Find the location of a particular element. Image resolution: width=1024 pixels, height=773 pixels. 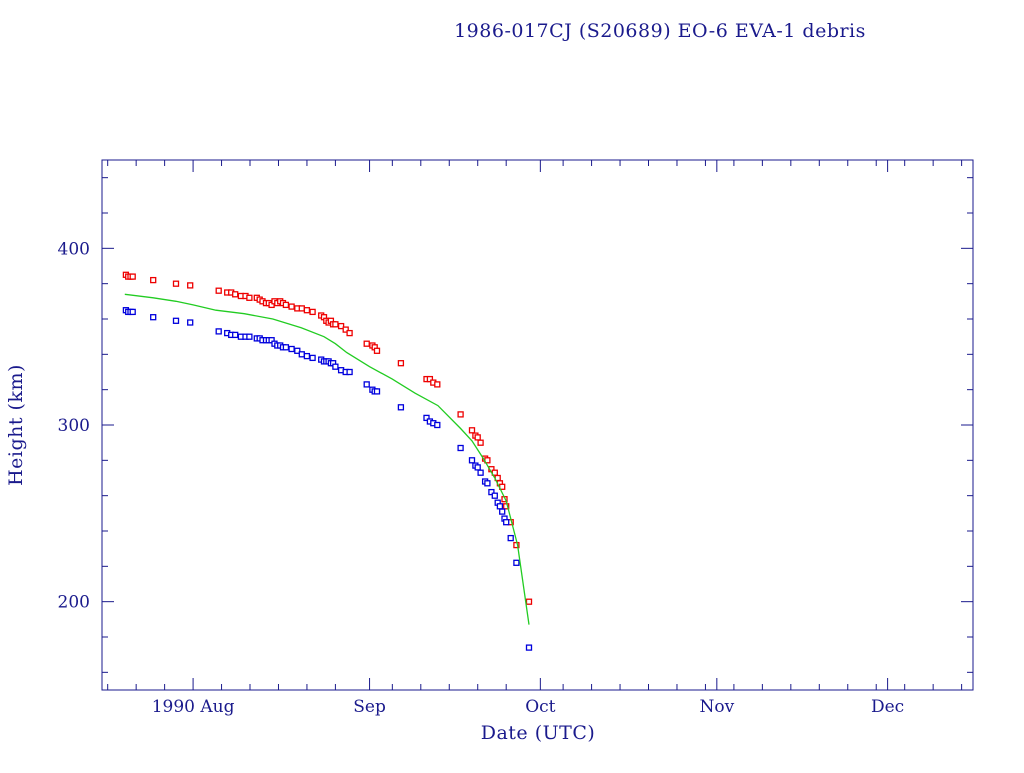

y-tick-labels: 200 300 400 is located at coordinates (74, 425).